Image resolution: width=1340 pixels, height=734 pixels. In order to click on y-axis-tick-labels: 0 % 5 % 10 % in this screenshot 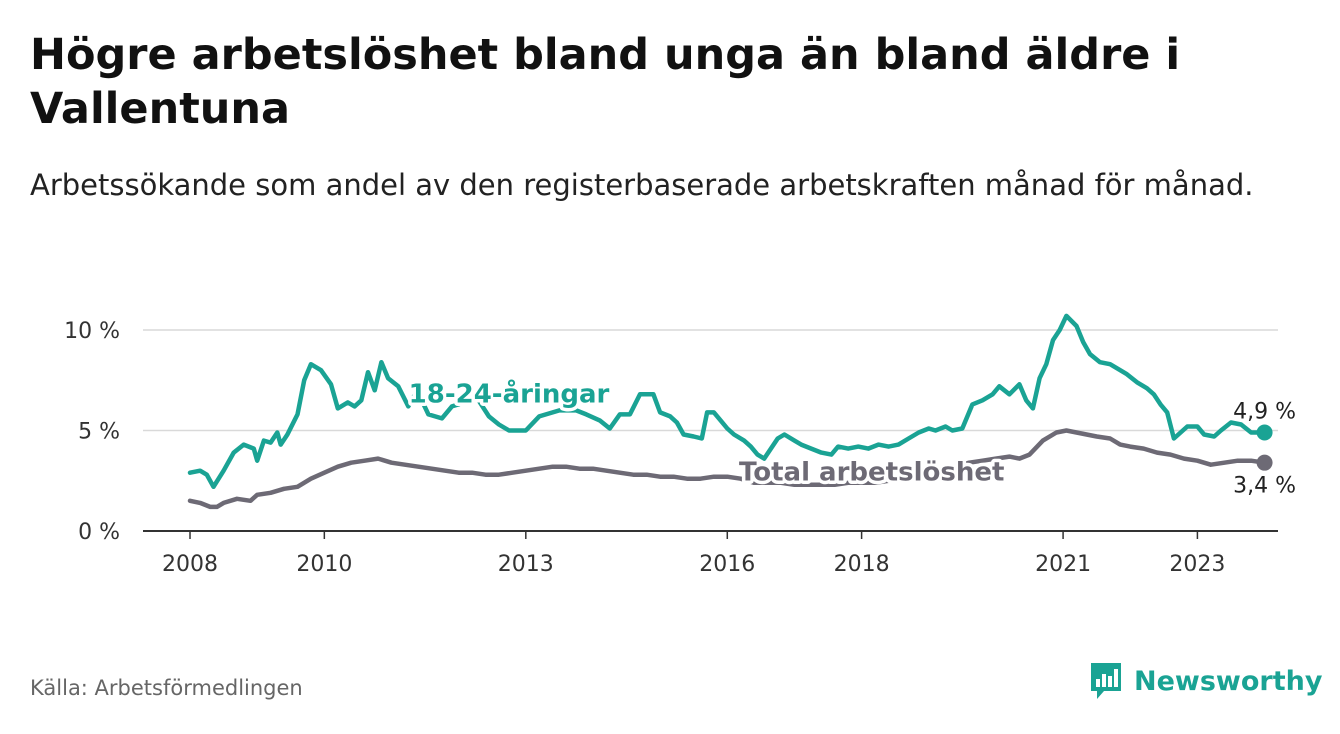, I will do `click(92, 432)`.